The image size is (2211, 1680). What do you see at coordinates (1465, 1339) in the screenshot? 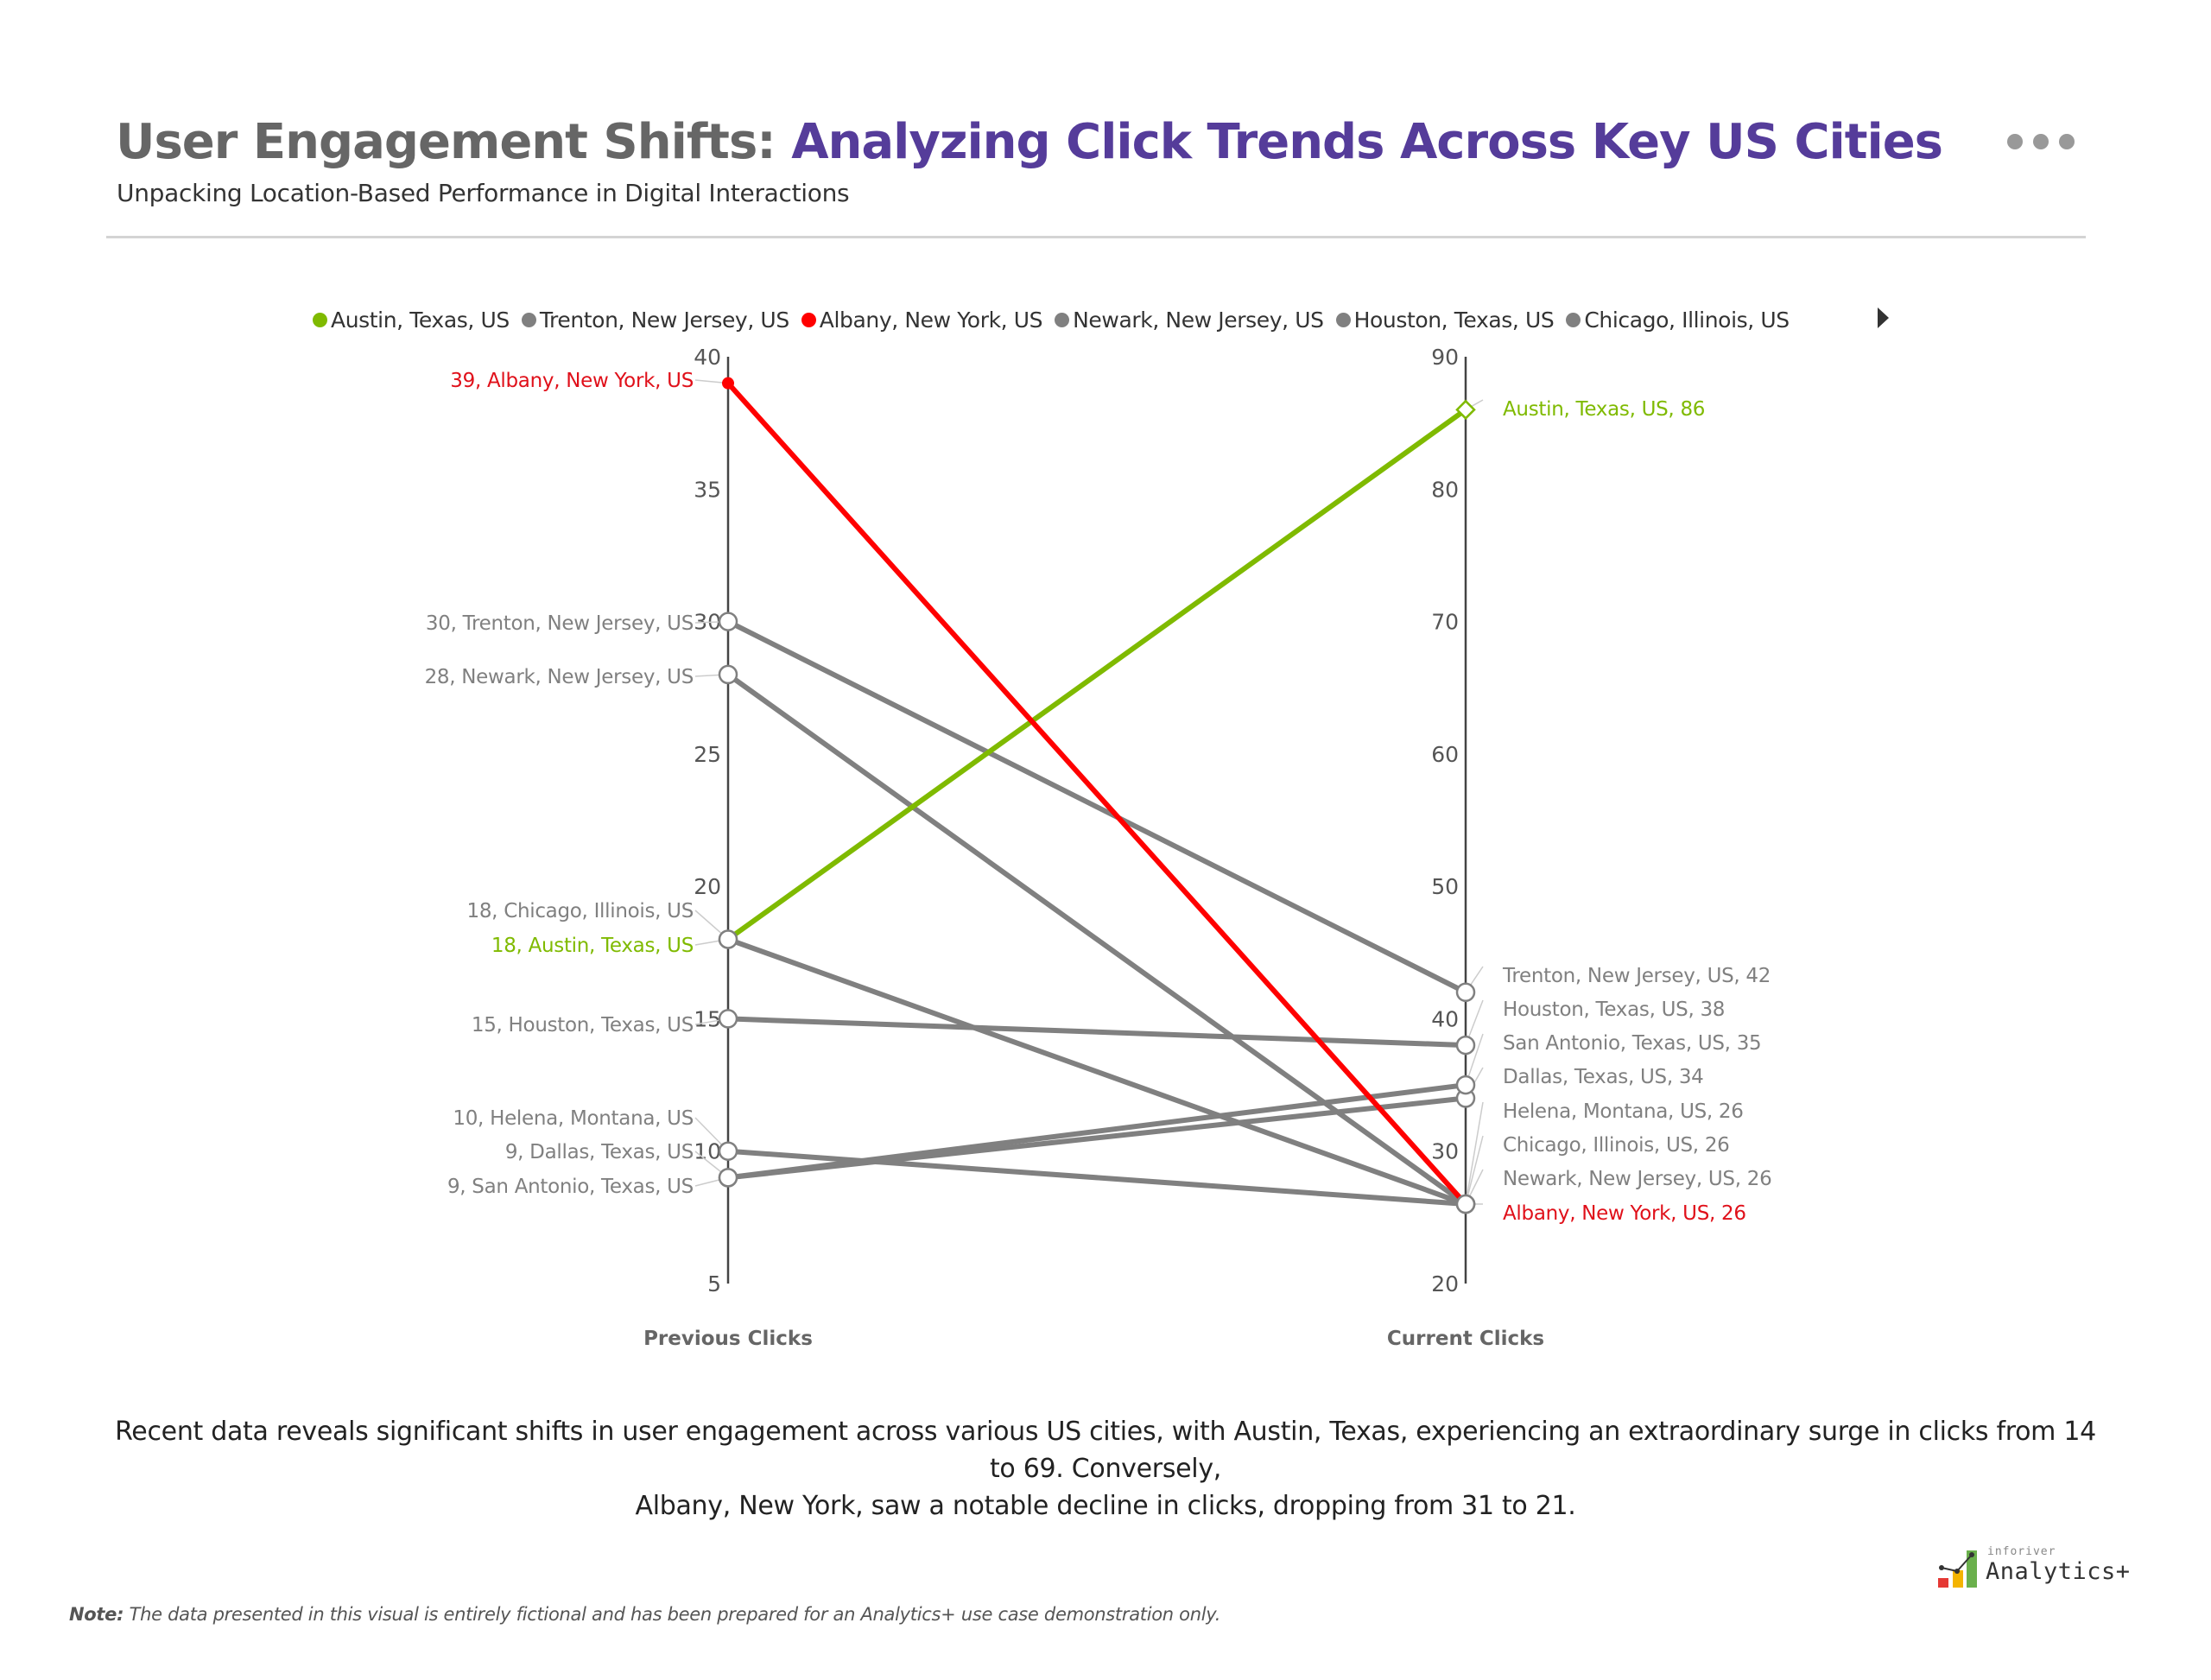
I see `right-axis-title: Current Clicks` at bounding box center [1465, 1339].